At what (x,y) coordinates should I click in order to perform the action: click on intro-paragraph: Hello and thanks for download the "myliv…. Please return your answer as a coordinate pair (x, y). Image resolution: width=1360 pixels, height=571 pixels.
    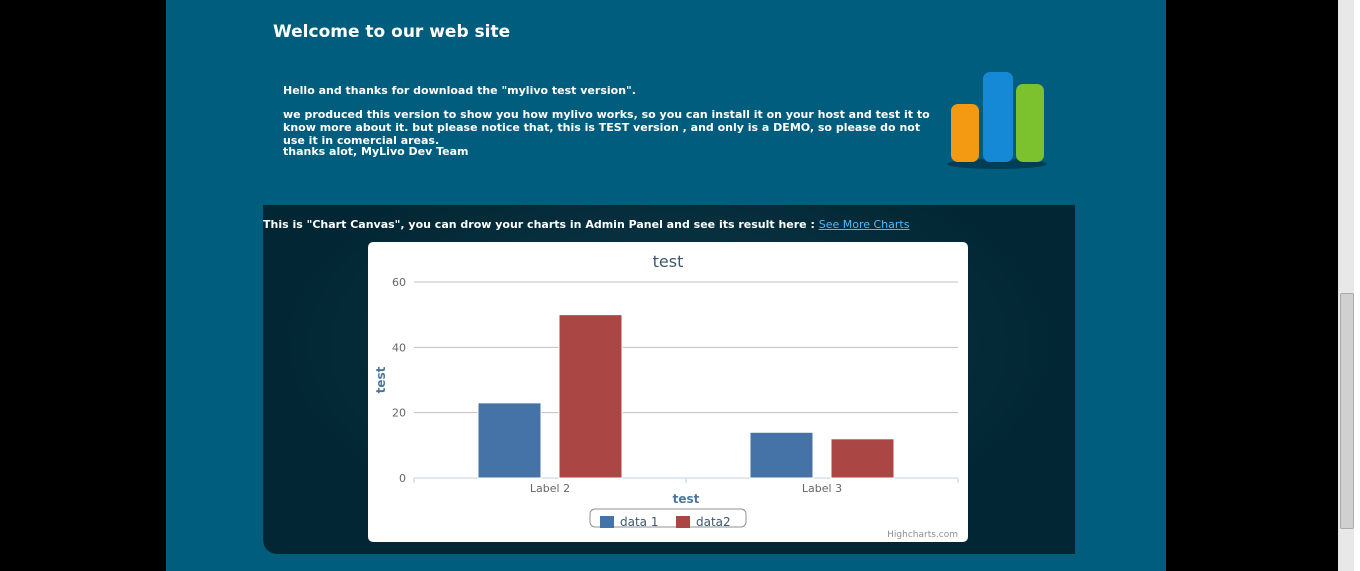
    Looking at the image, I should click on (459, 90).